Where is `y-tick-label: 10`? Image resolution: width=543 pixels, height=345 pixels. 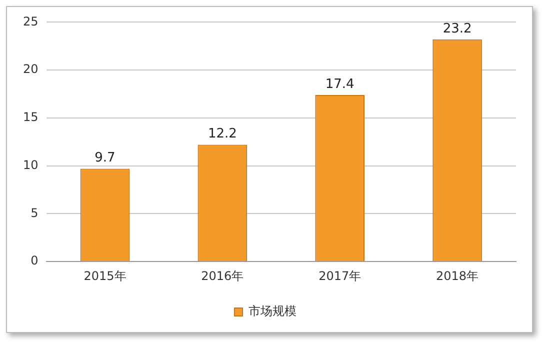 y-tick-label: 10 is located at coordinates (30, 165).